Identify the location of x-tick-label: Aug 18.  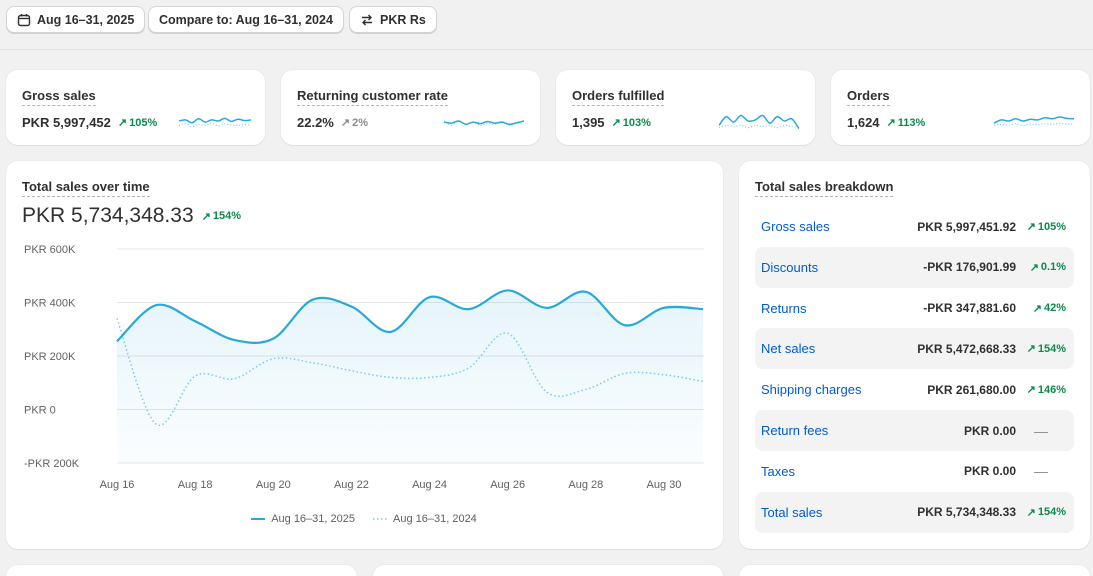
(195, 485).